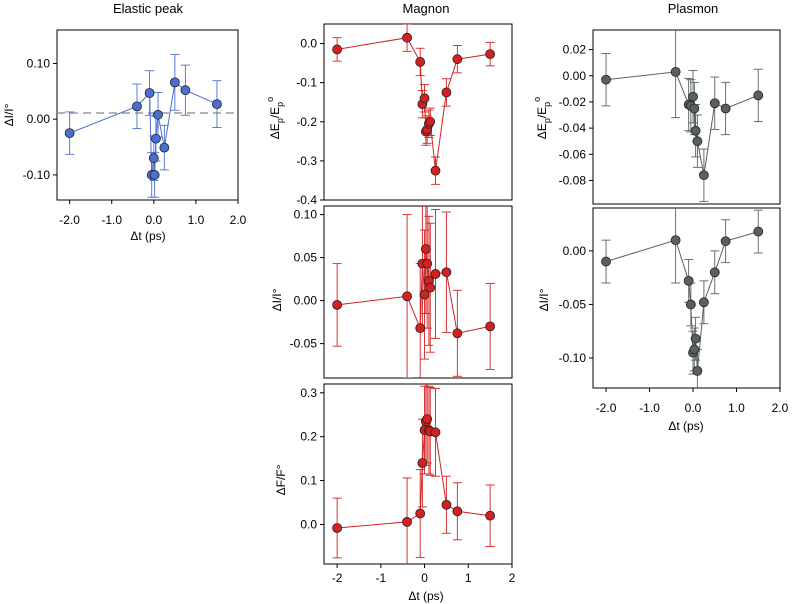 The height and width of the screenshot is (604, 794). What do you see at coordinates (736, 408) in the screenshot?
I see `plasmon_intensity-x-tick-label: 1.0` at bounding box center [736, 408].